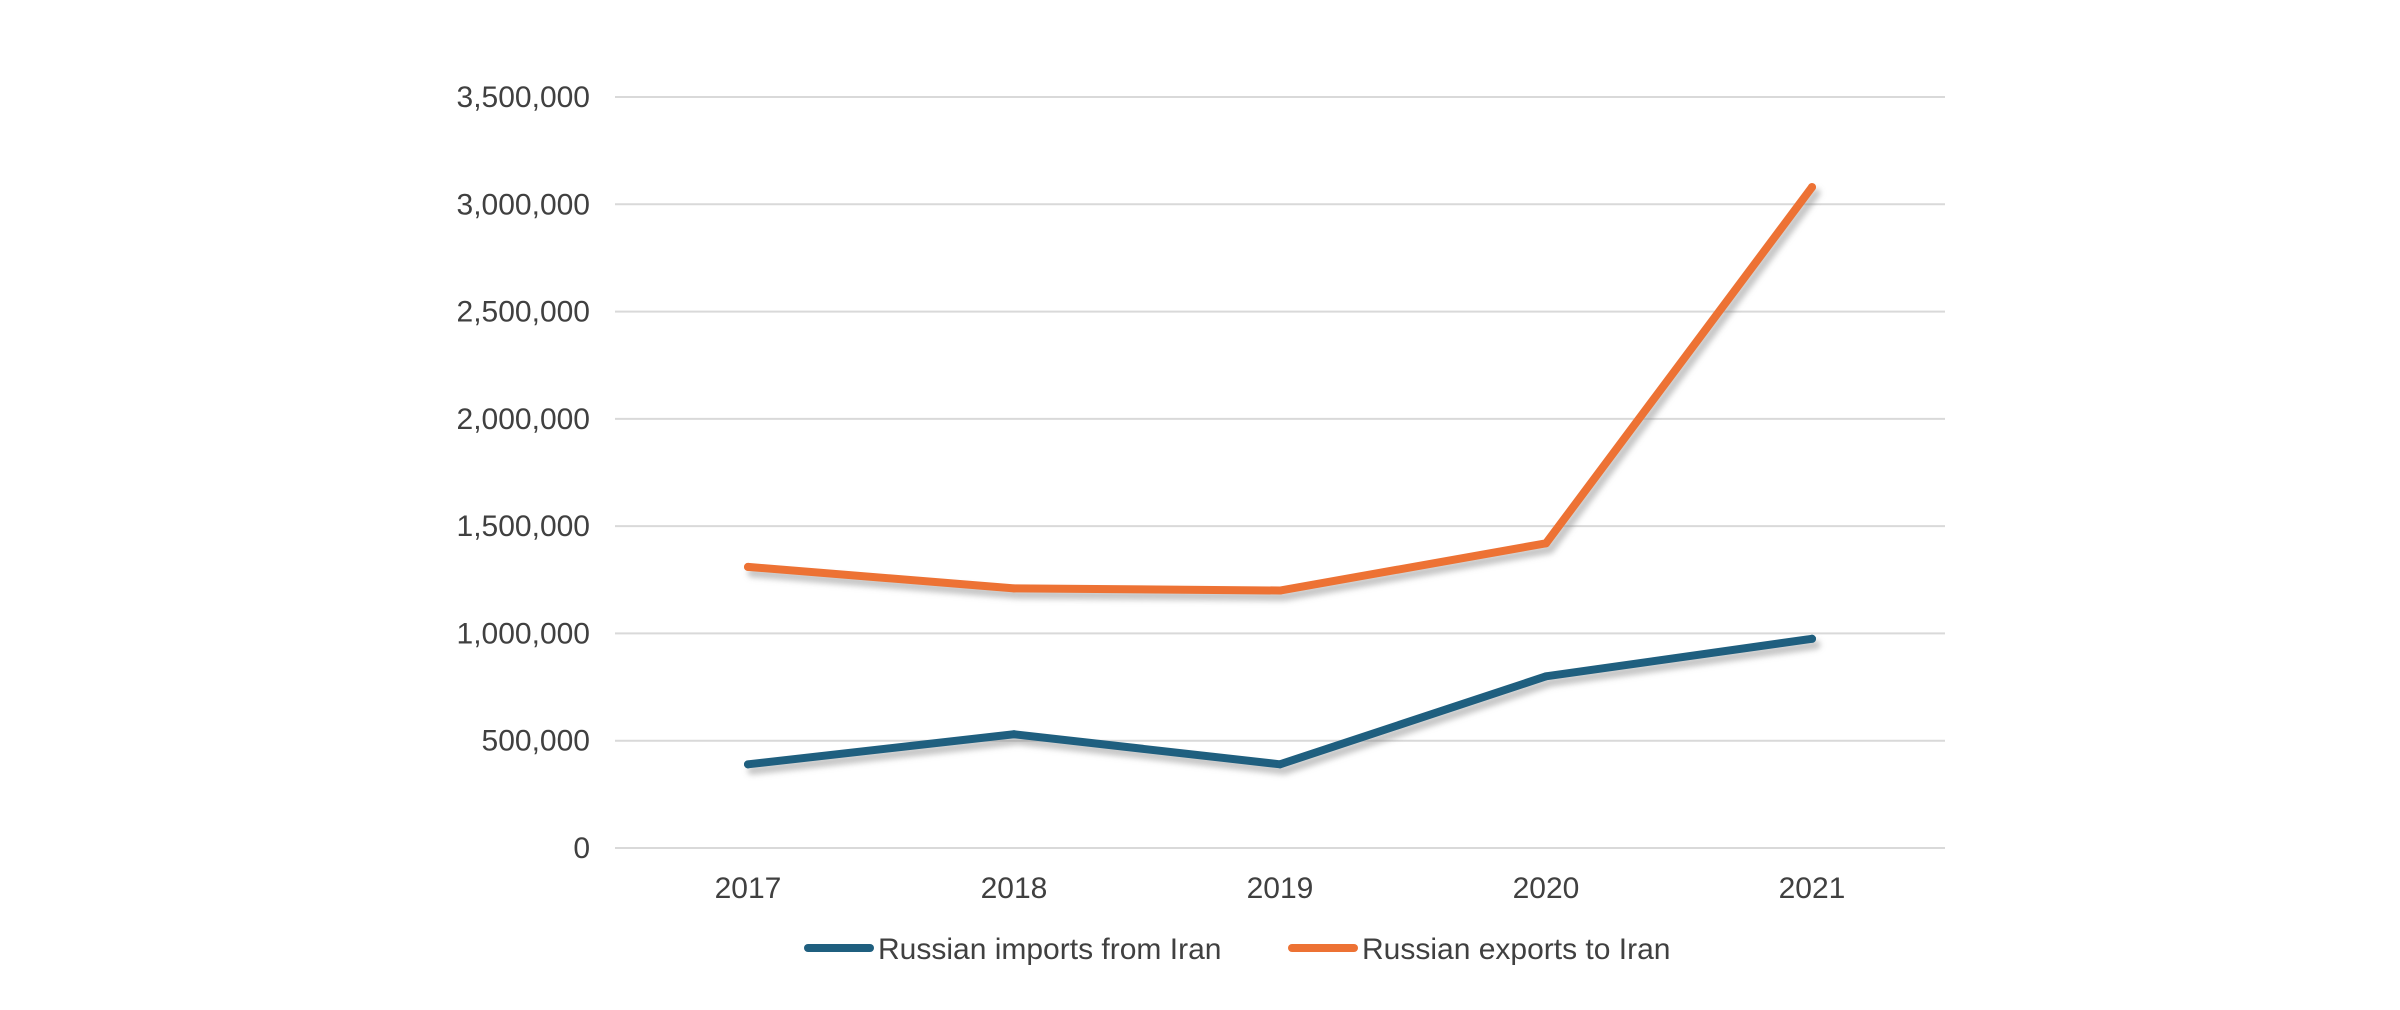 This screenshot has height=1010, width=2400. I want to click on y-tick-label: 3,000,000, so click(523, 204).